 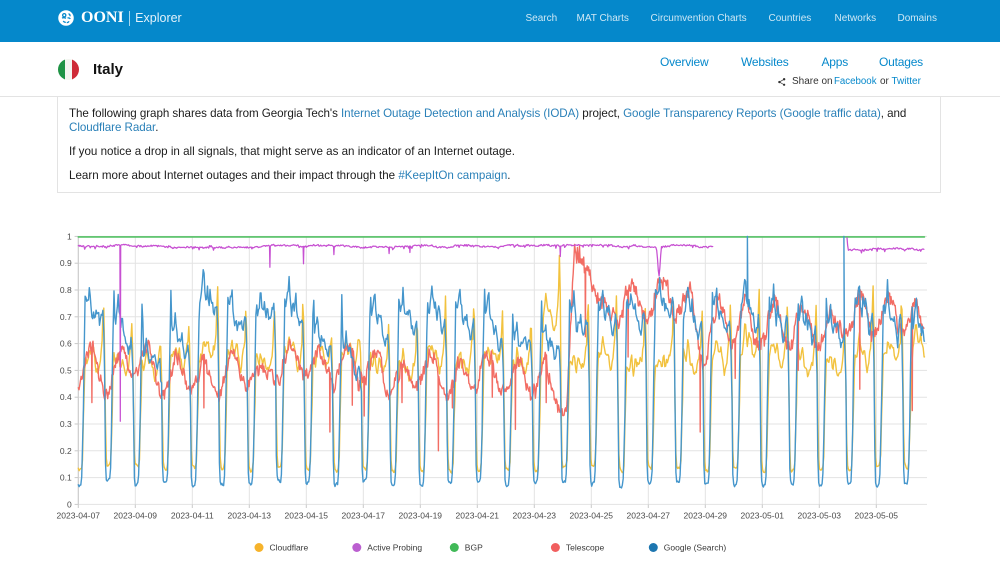 What do you see at coordinates (877, 516) in the screenshot?
I see `svg-text: 2023-05-05` at bounding box center [877, 516].